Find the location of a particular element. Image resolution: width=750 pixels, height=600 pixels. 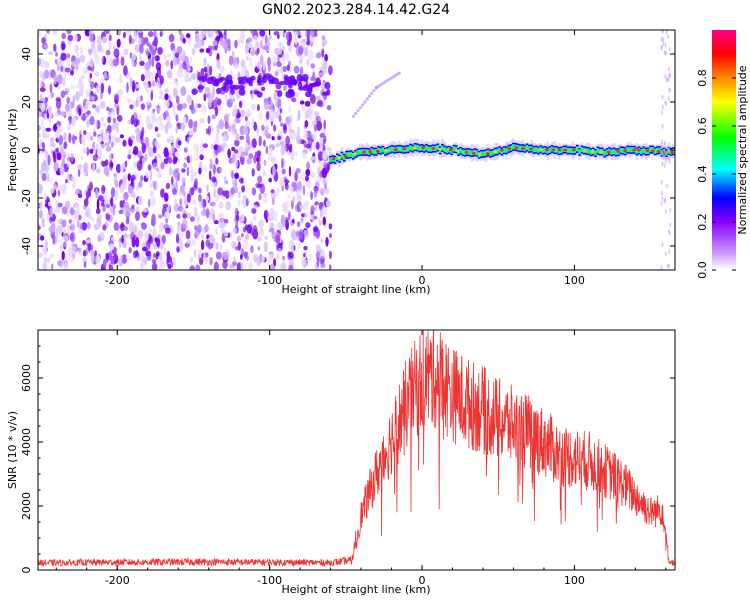

snr-ytick-label: 0 is located at coordinates (26, 570).